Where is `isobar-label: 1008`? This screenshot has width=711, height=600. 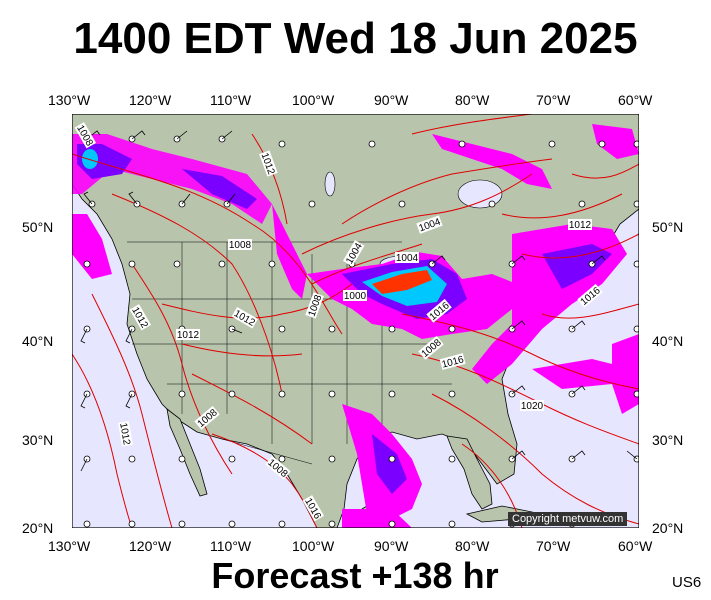 isobar-label: 1008 is located at coordinates (240, 245).